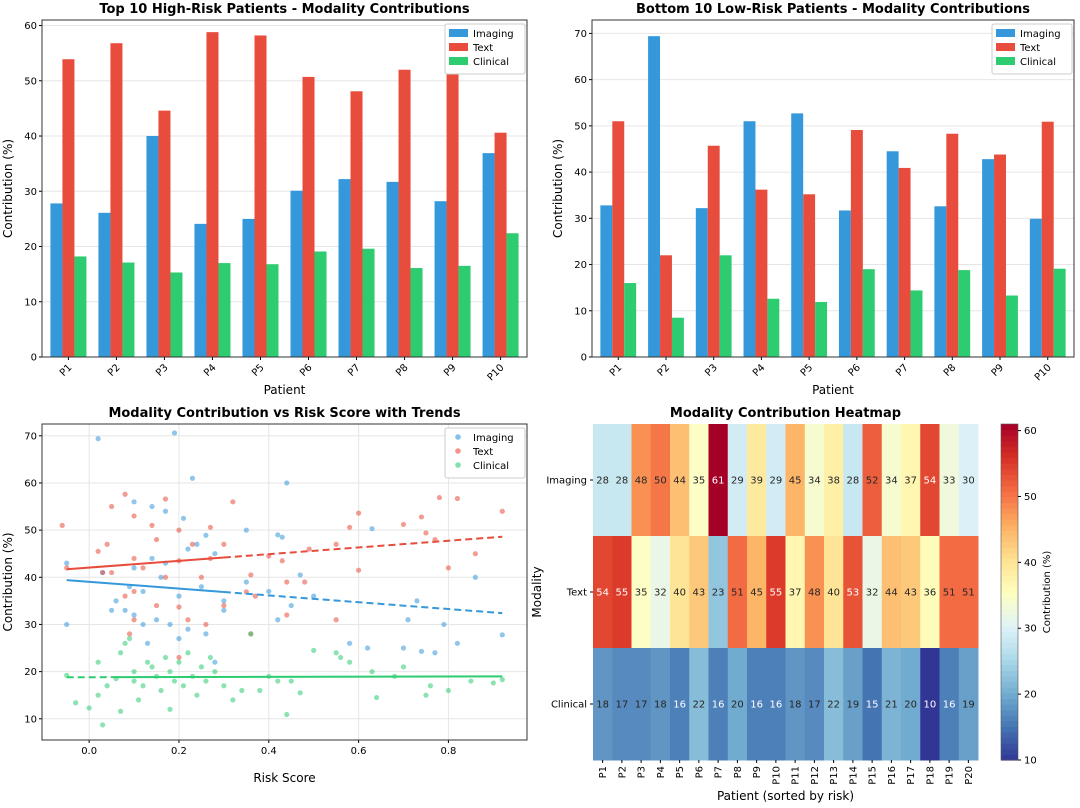  Describe the element at coordinates (776, 592) in the screenshot. I see `heatmap-cell-text-P10` at that location.